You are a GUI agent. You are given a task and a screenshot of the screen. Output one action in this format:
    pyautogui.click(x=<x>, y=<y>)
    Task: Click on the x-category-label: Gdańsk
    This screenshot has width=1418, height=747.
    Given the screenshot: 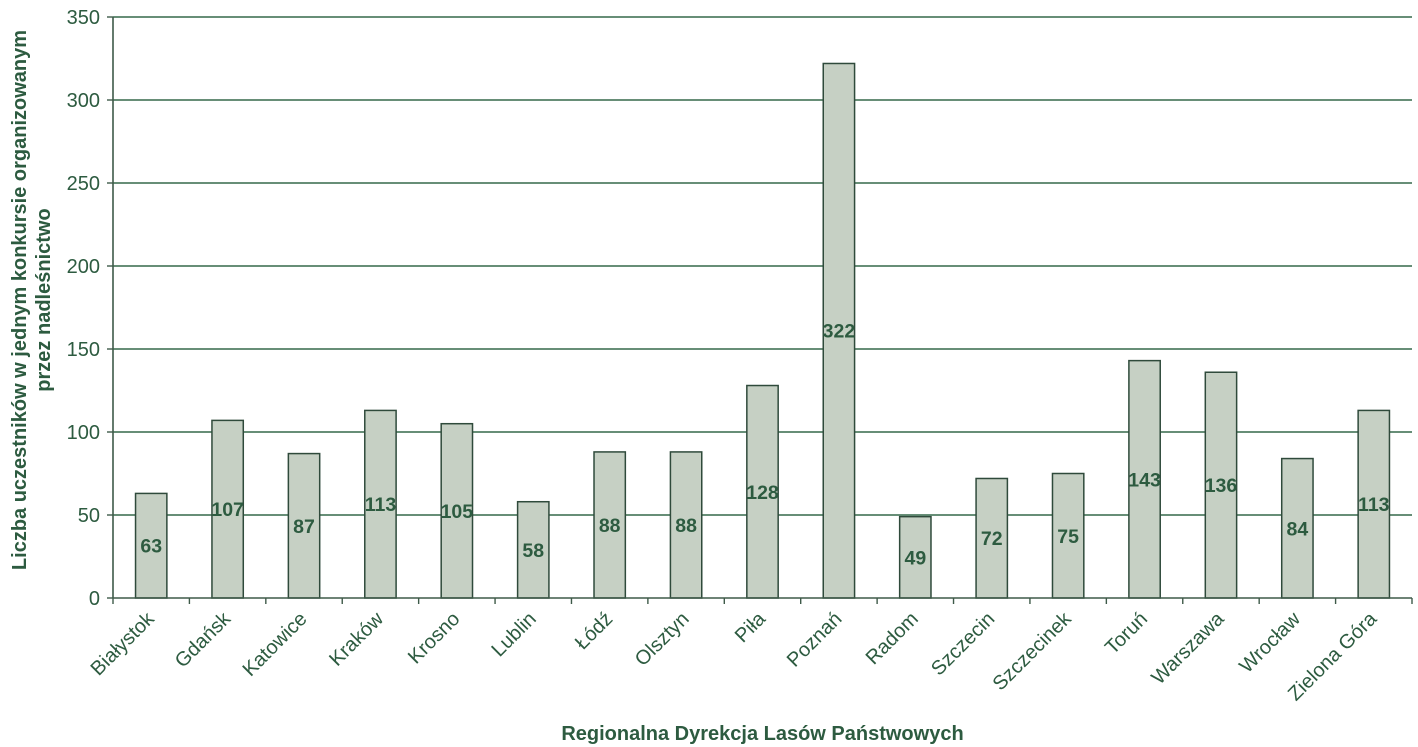 What is the action you would take?
    pyautogui.click(x=203, y=639)
    